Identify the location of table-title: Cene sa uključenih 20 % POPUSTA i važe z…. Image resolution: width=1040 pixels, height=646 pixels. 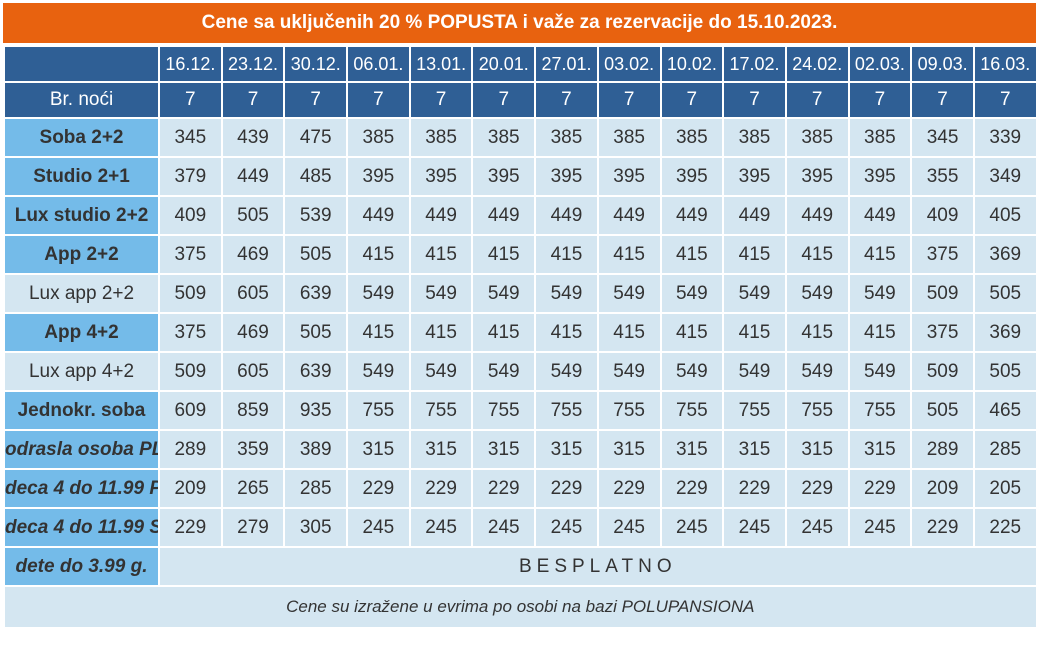
(519, 24).